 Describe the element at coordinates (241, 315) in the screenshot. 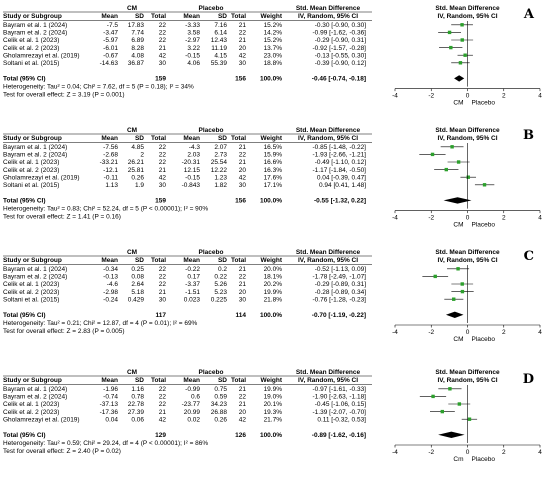

I see `total-ctl-n: 114` at that location.